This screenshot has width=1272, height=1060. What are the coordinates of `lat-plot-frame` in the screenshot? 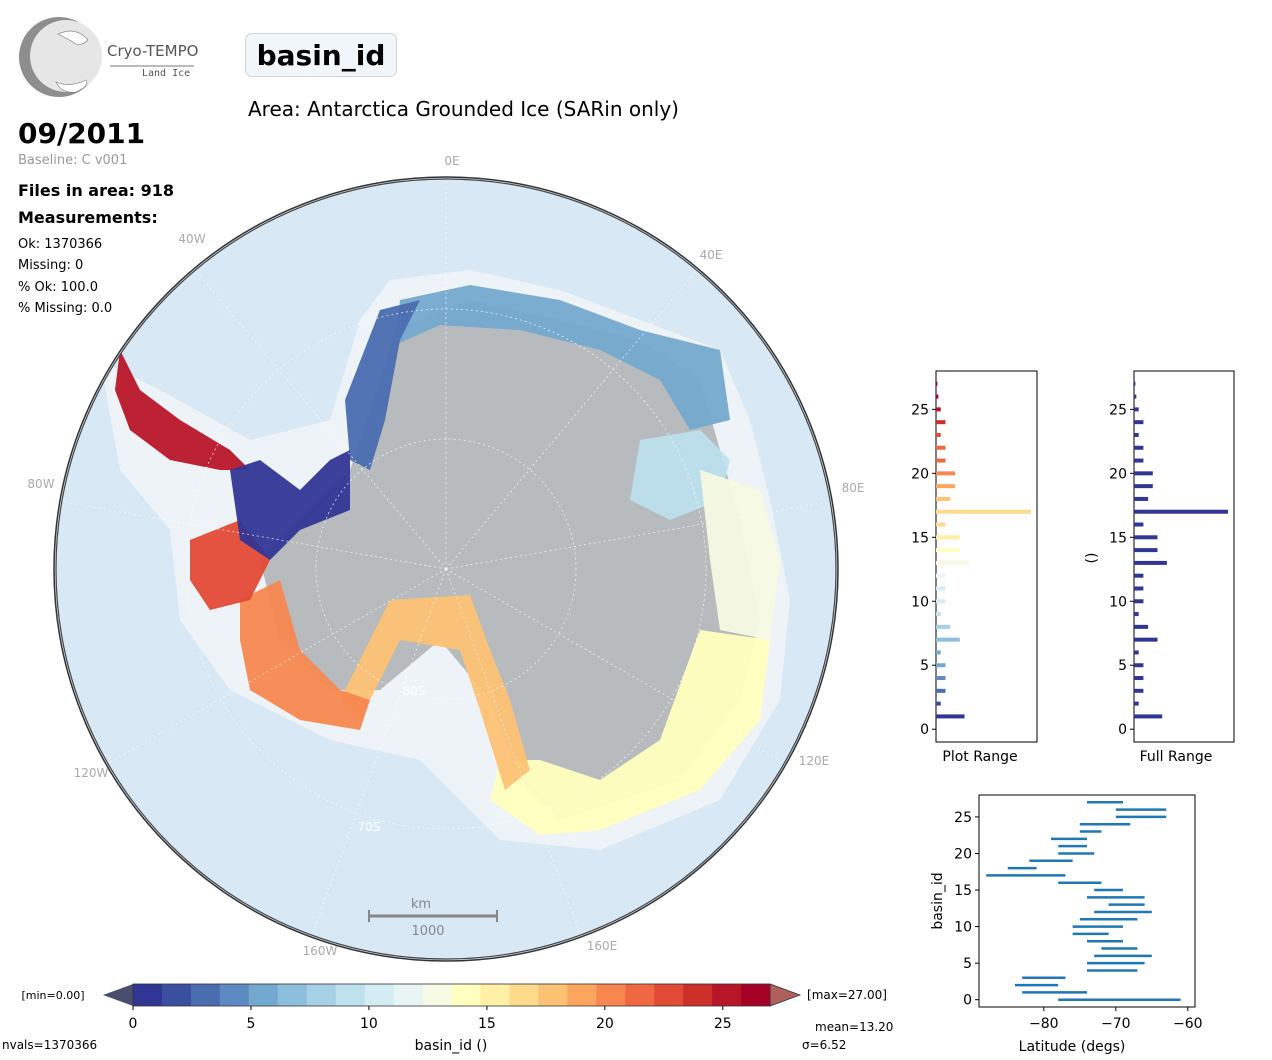 It's located at (1087, 901).